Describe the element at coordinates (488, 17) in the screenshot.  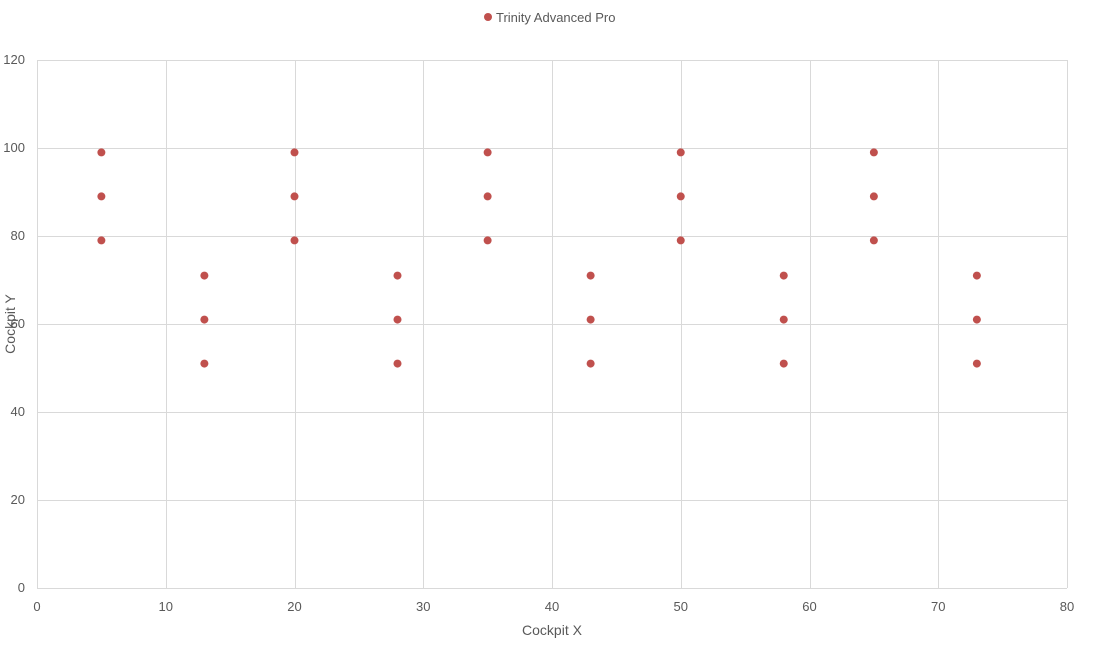
I see `legend-marker` at that location.